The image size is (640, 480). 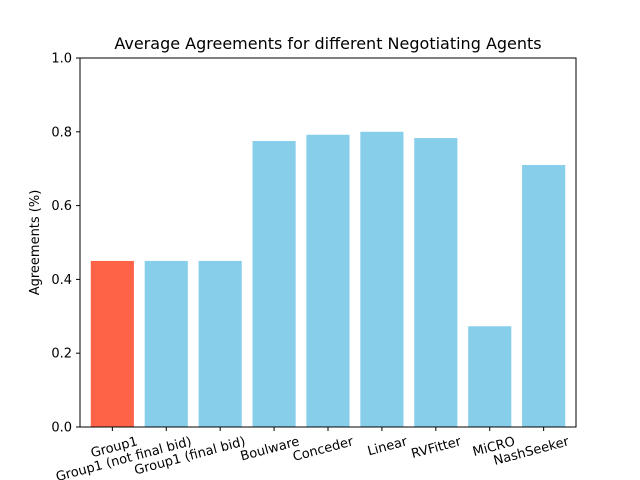 What do you see at coordinates (65, 244) in the screenshot?
I see `y-ticks: 0.0 0.2 0.4 0.6 0.8 1.0` at bounding box center [65, 244].